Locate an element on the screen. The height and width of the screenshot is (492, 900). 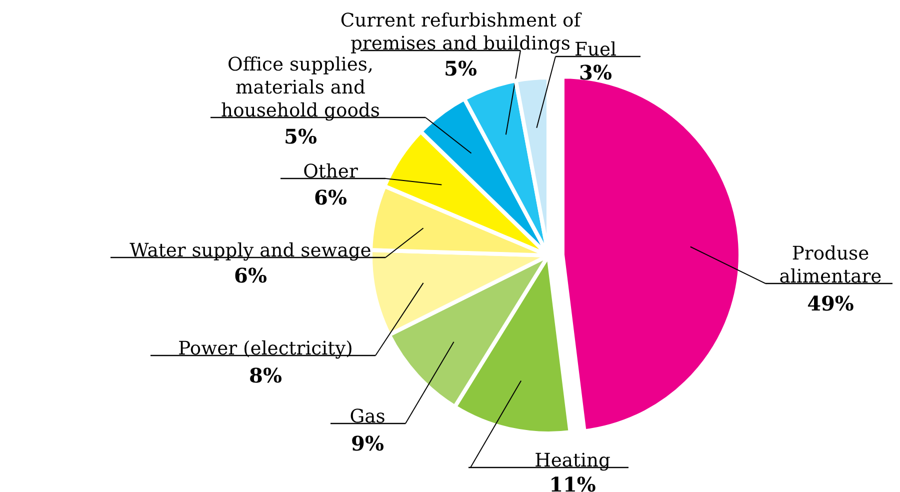
slice-label: Water supply and sewage is located at coordinates (251, 251).